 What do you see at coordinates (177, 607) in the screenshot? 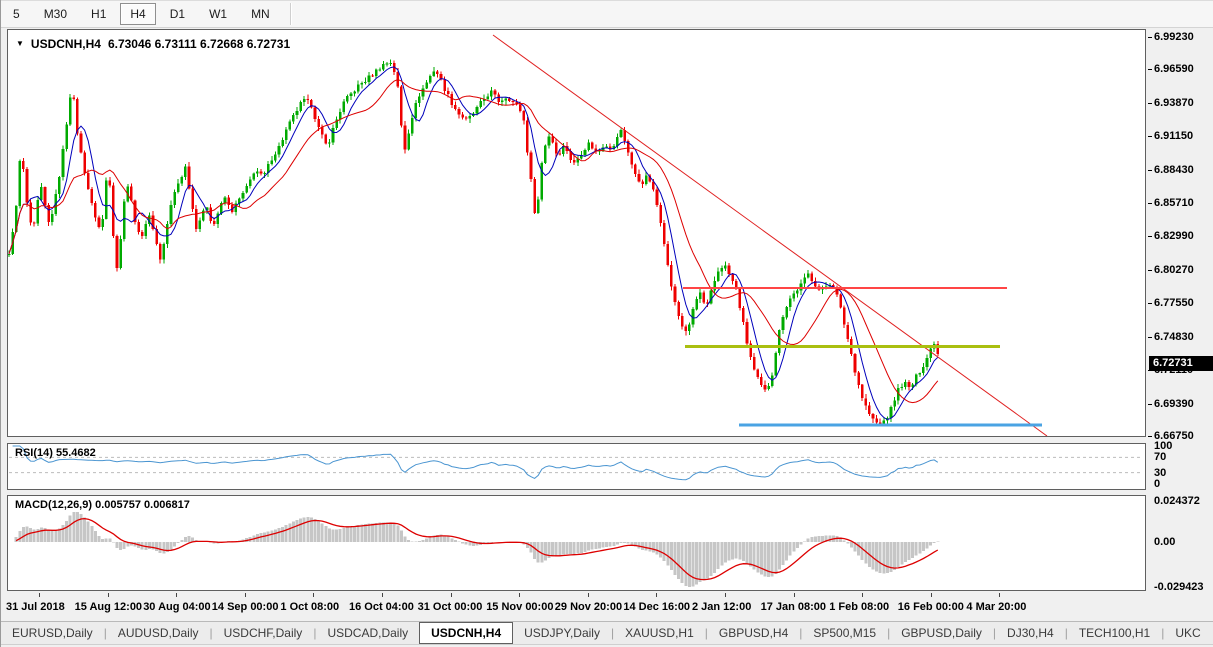
I see `time-axis-label: 30 Aug 04:00` at bounding box center [177, 607].